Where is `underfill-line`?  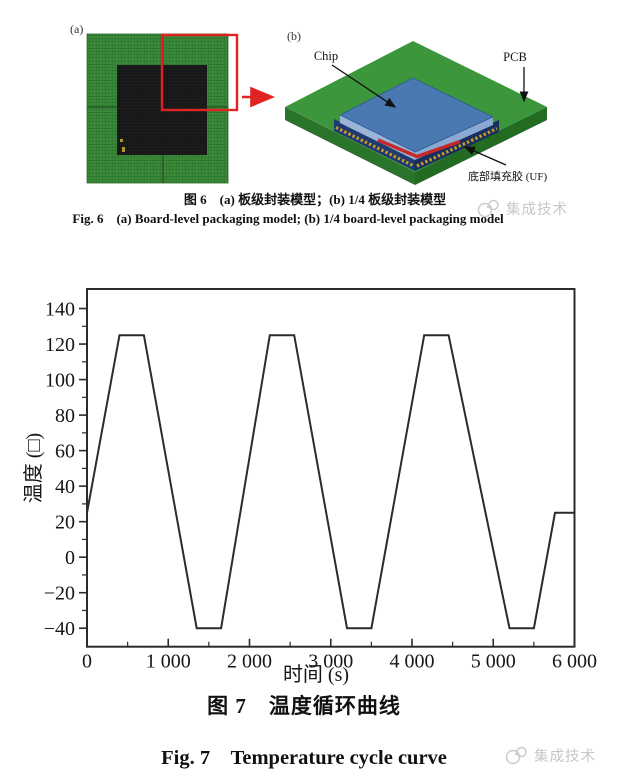
underfill-line is located at coordinates (419, 148).